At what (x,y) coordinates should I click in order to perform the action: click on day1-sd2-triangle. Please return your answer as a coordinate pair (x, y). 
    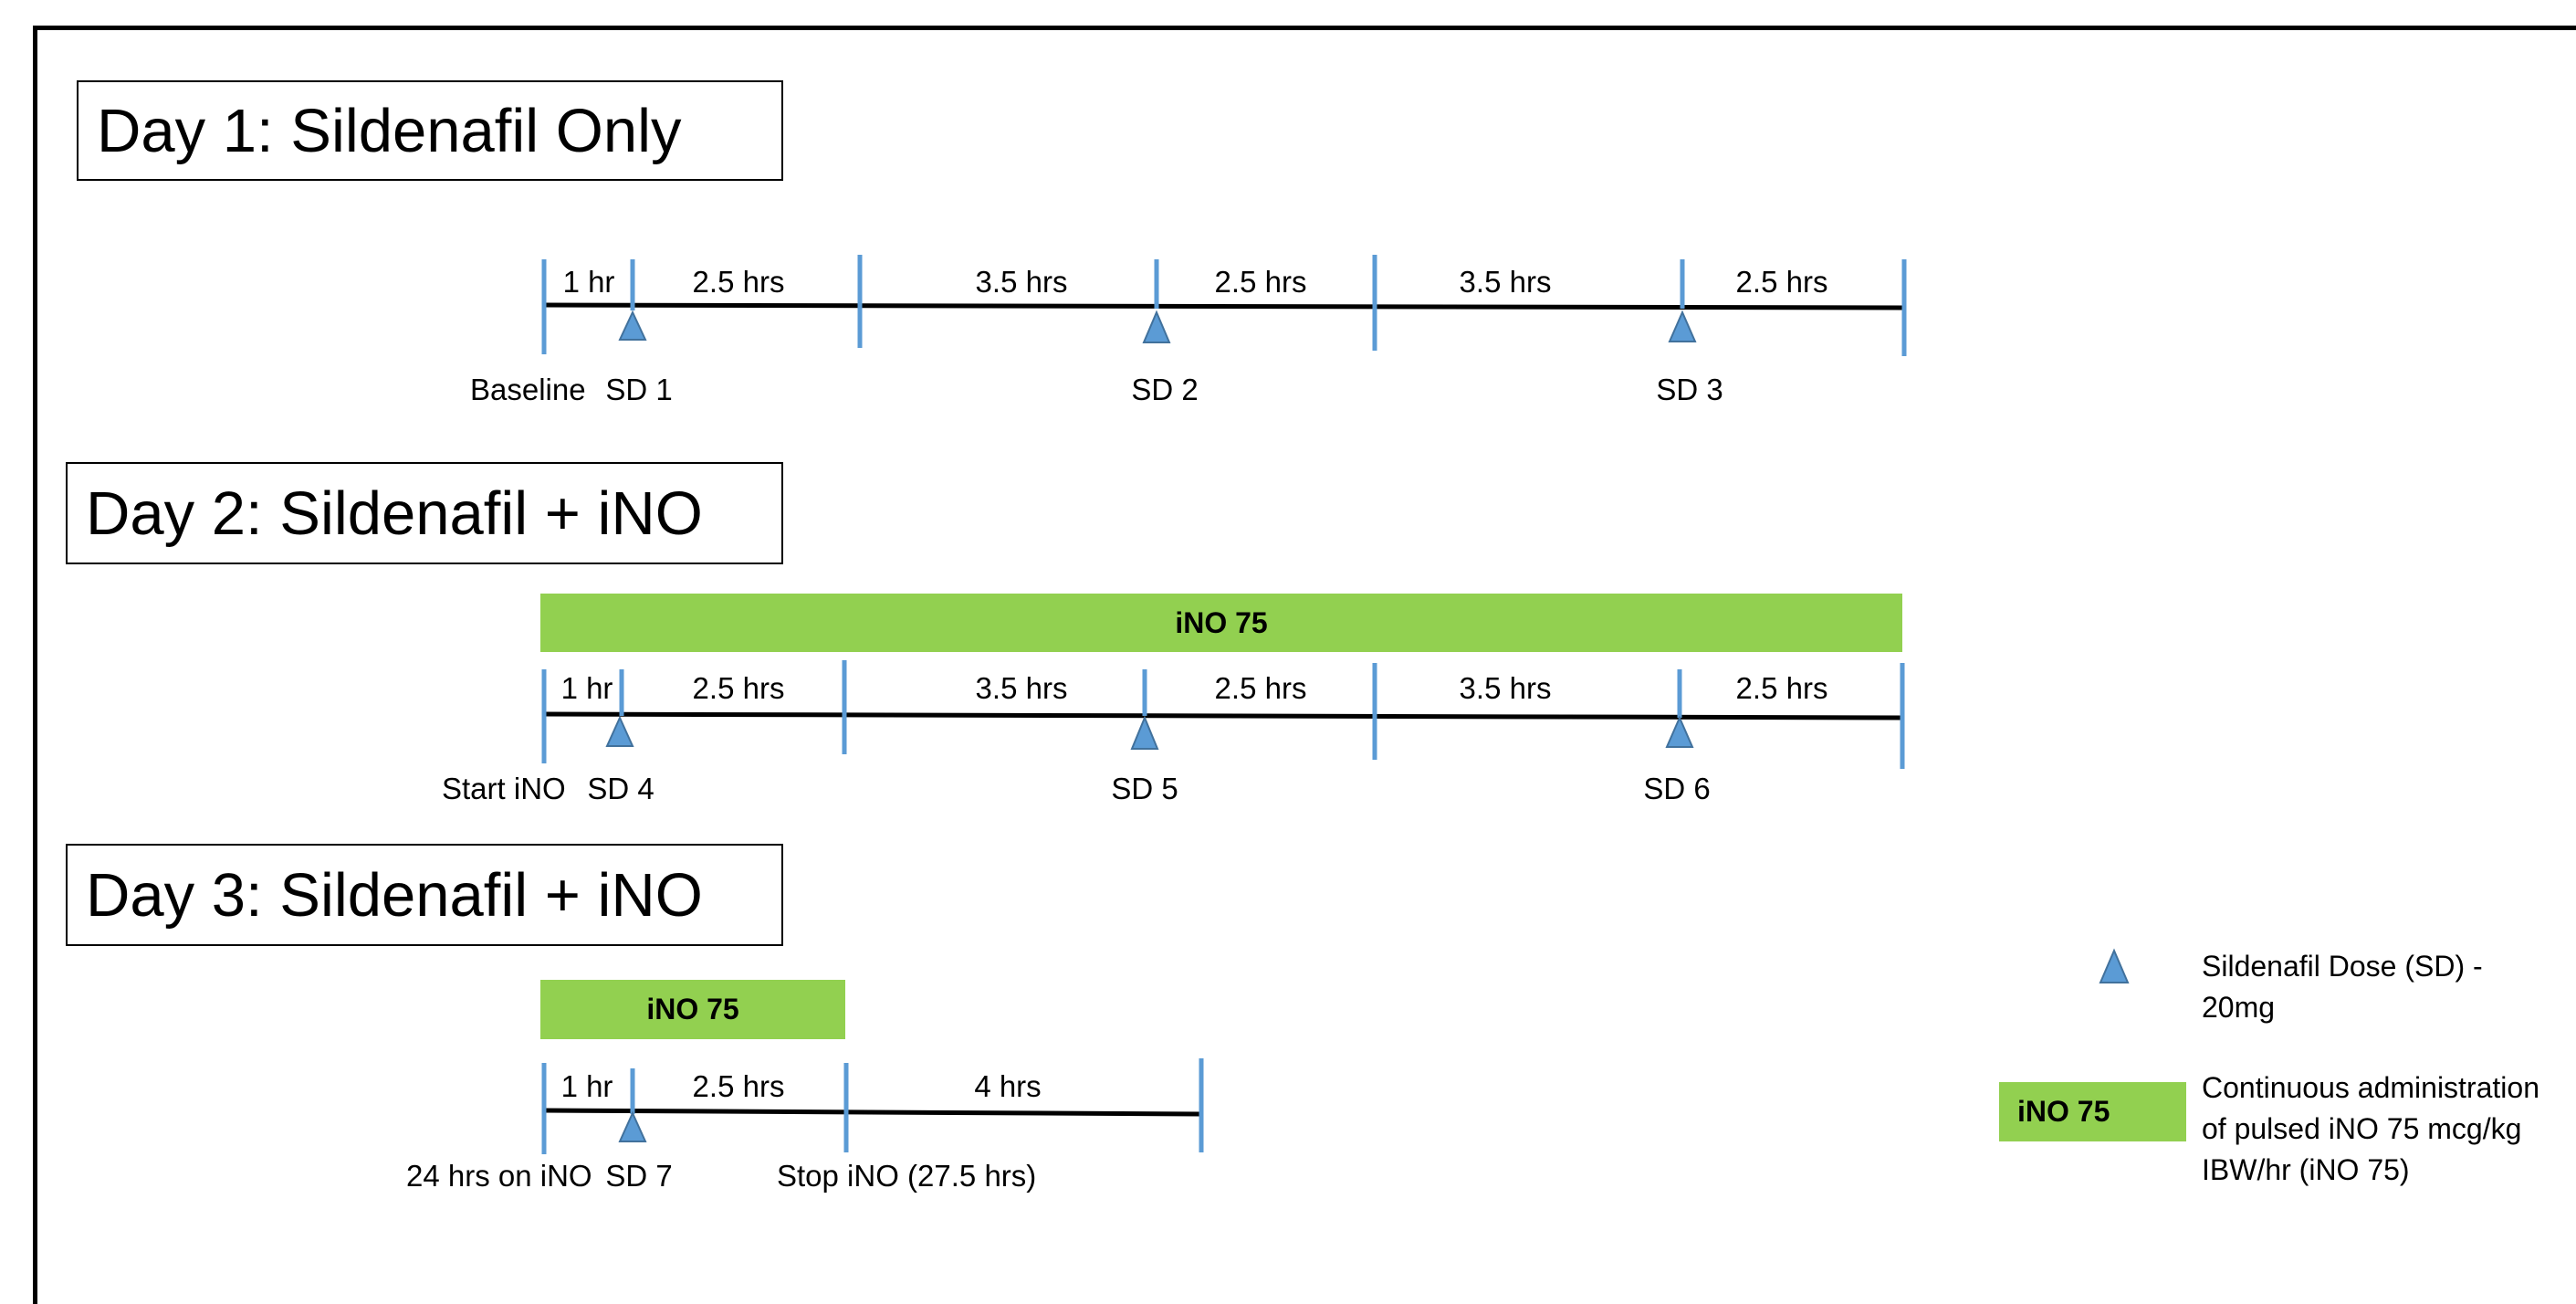
    Looking at the image, I should click on (1157, 326).